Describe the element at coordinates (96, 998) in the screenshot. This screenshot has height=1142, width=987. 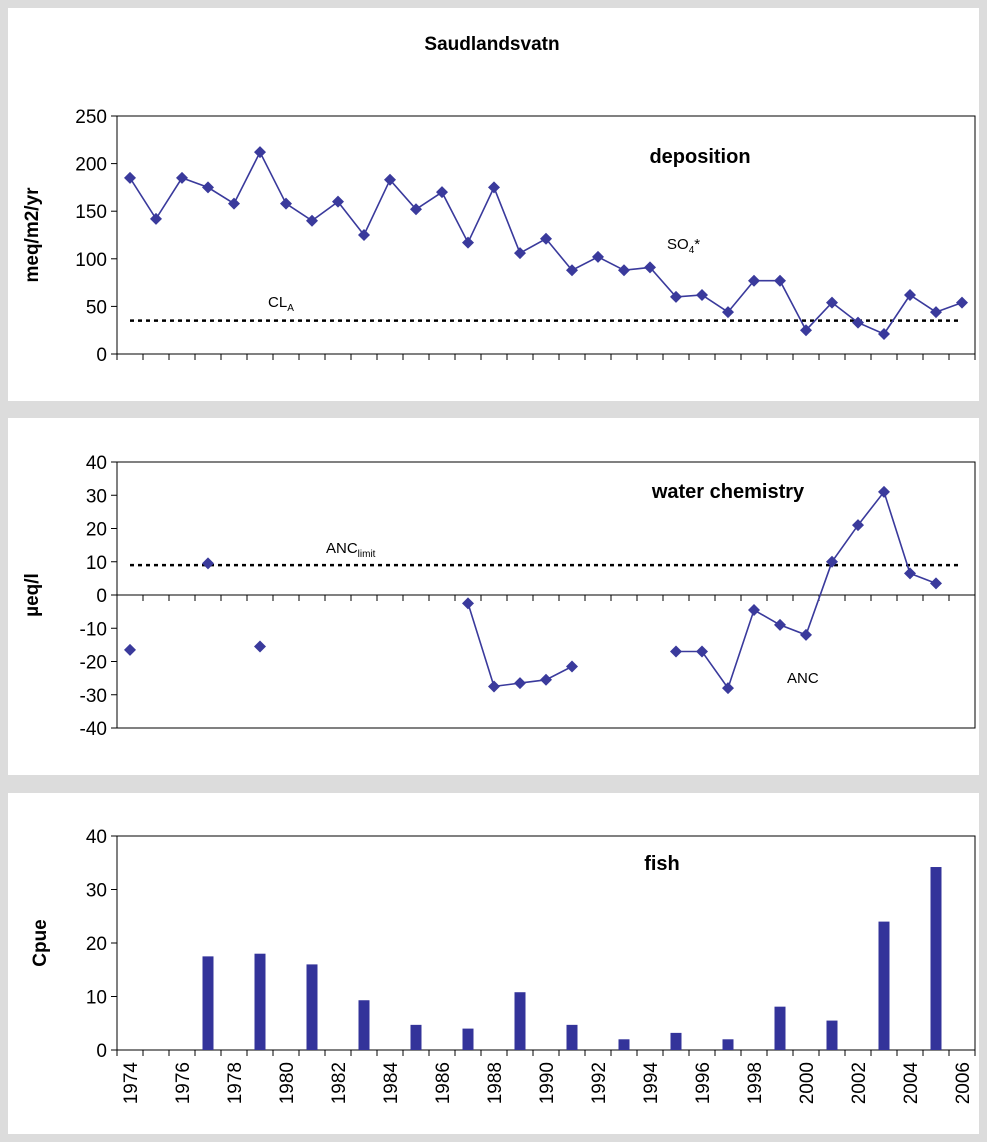
I see `y-tick-label: 10` at that location.